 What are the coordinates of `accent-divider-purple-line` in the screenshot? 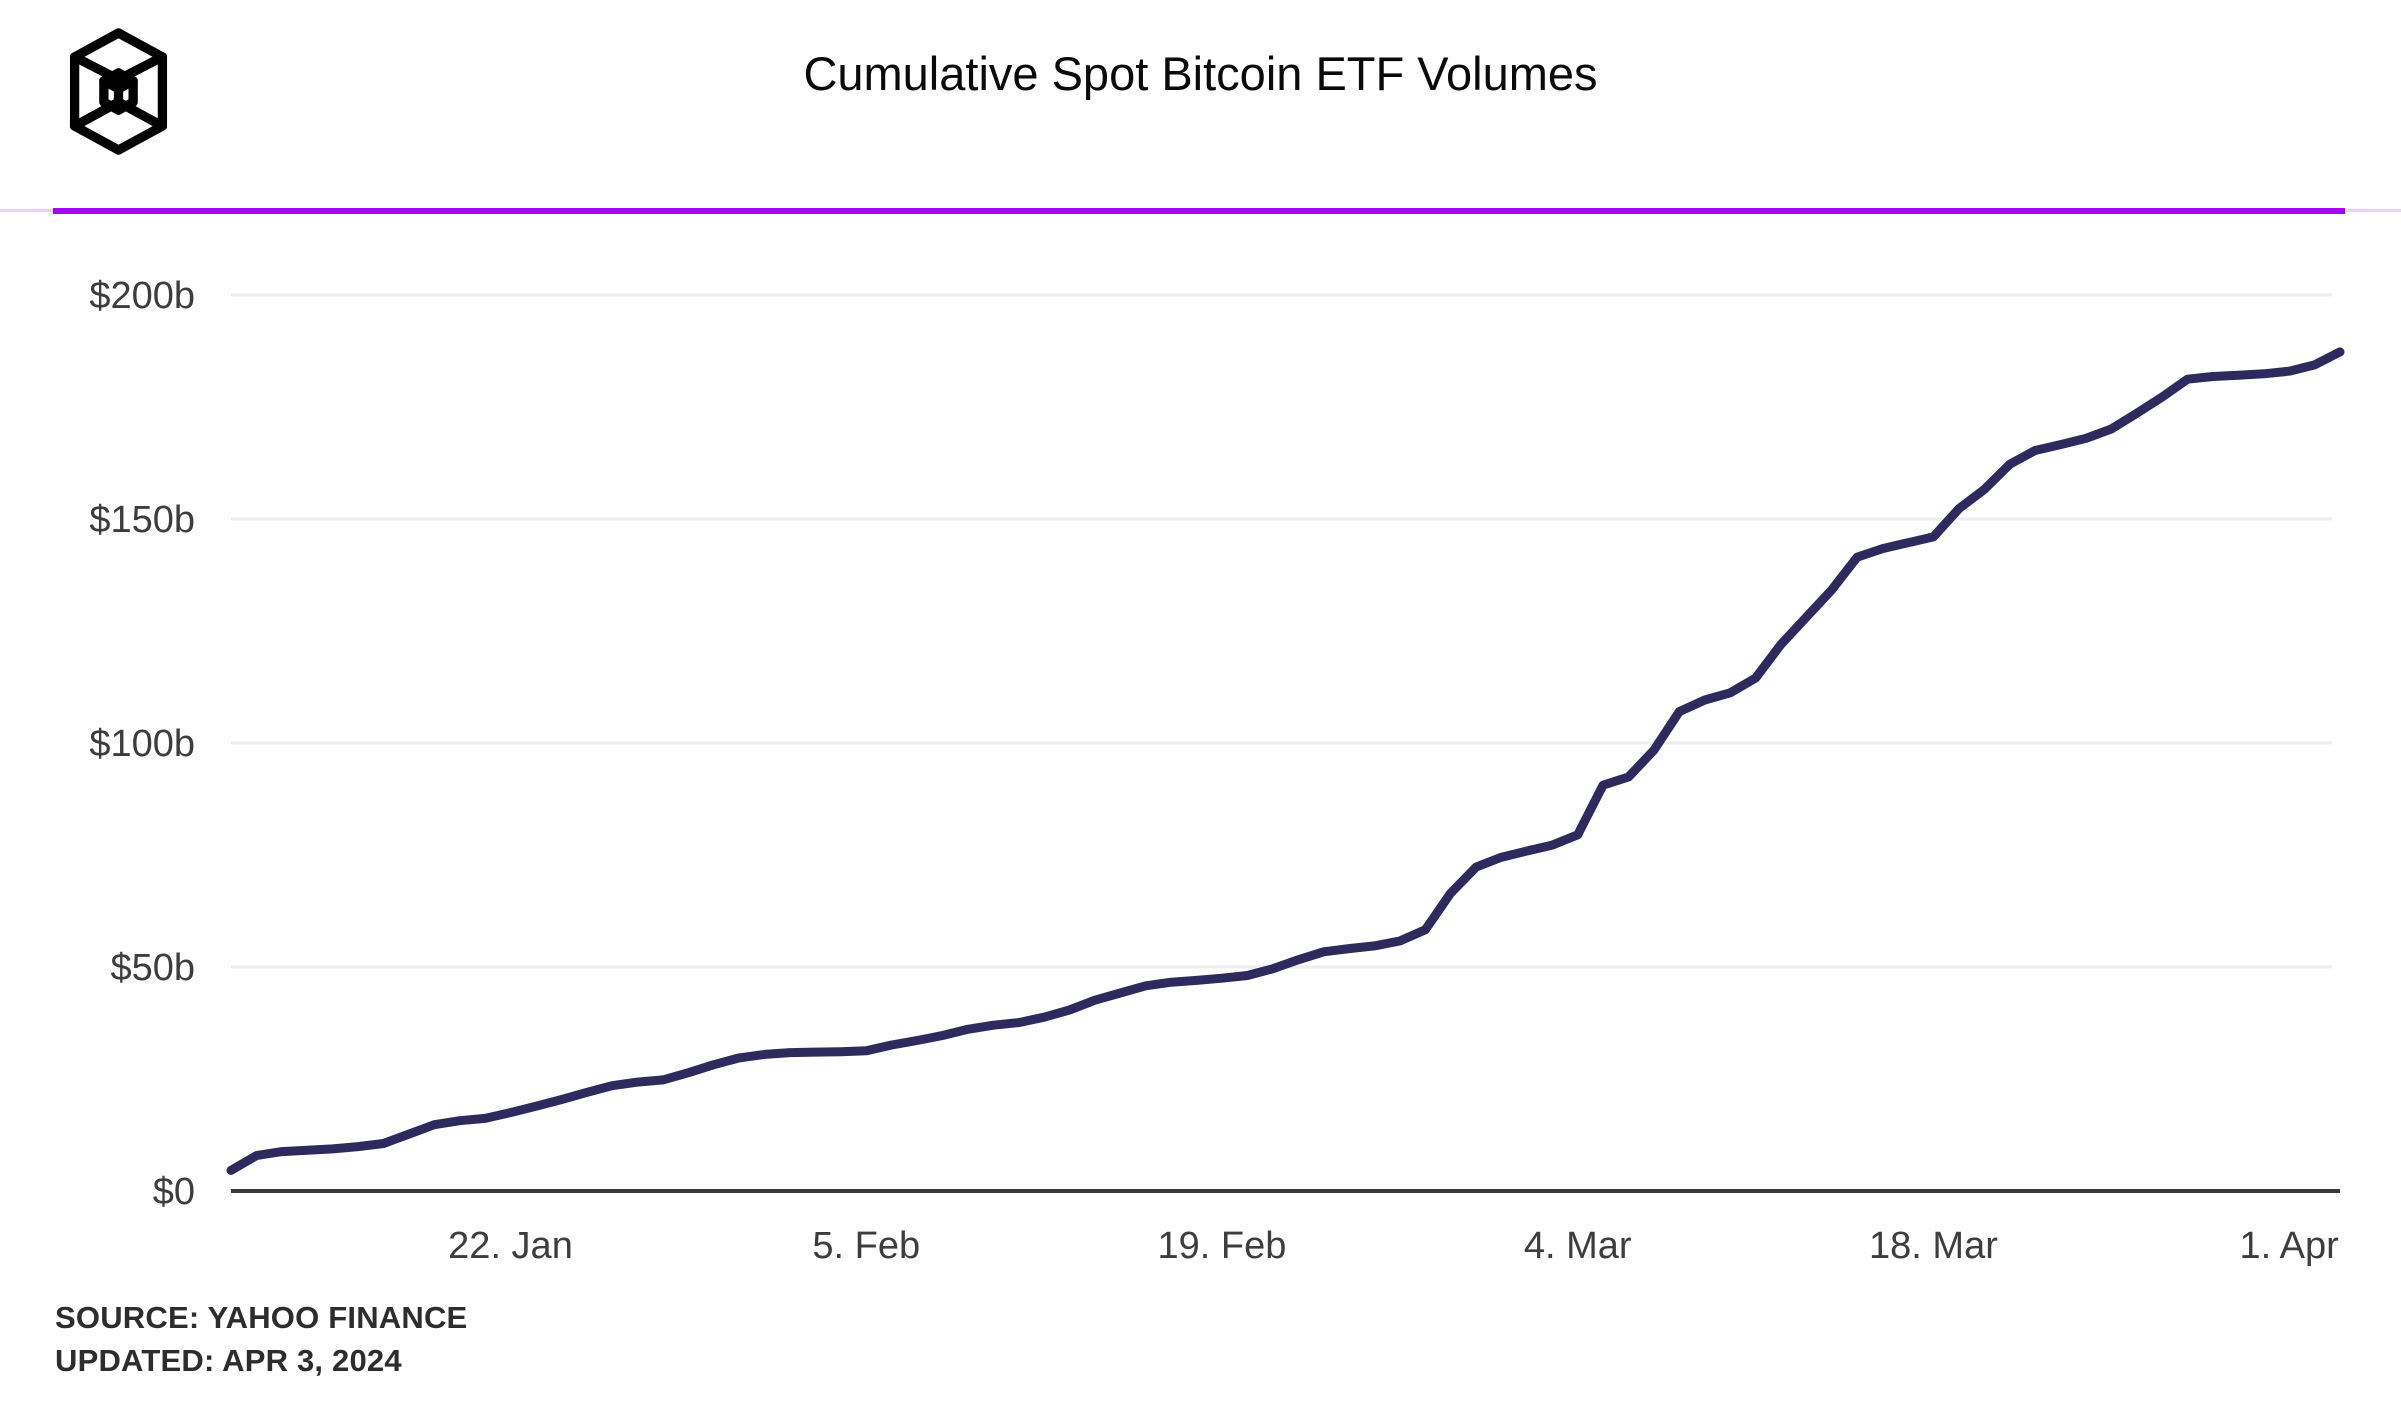 It's located at (1199, 211).